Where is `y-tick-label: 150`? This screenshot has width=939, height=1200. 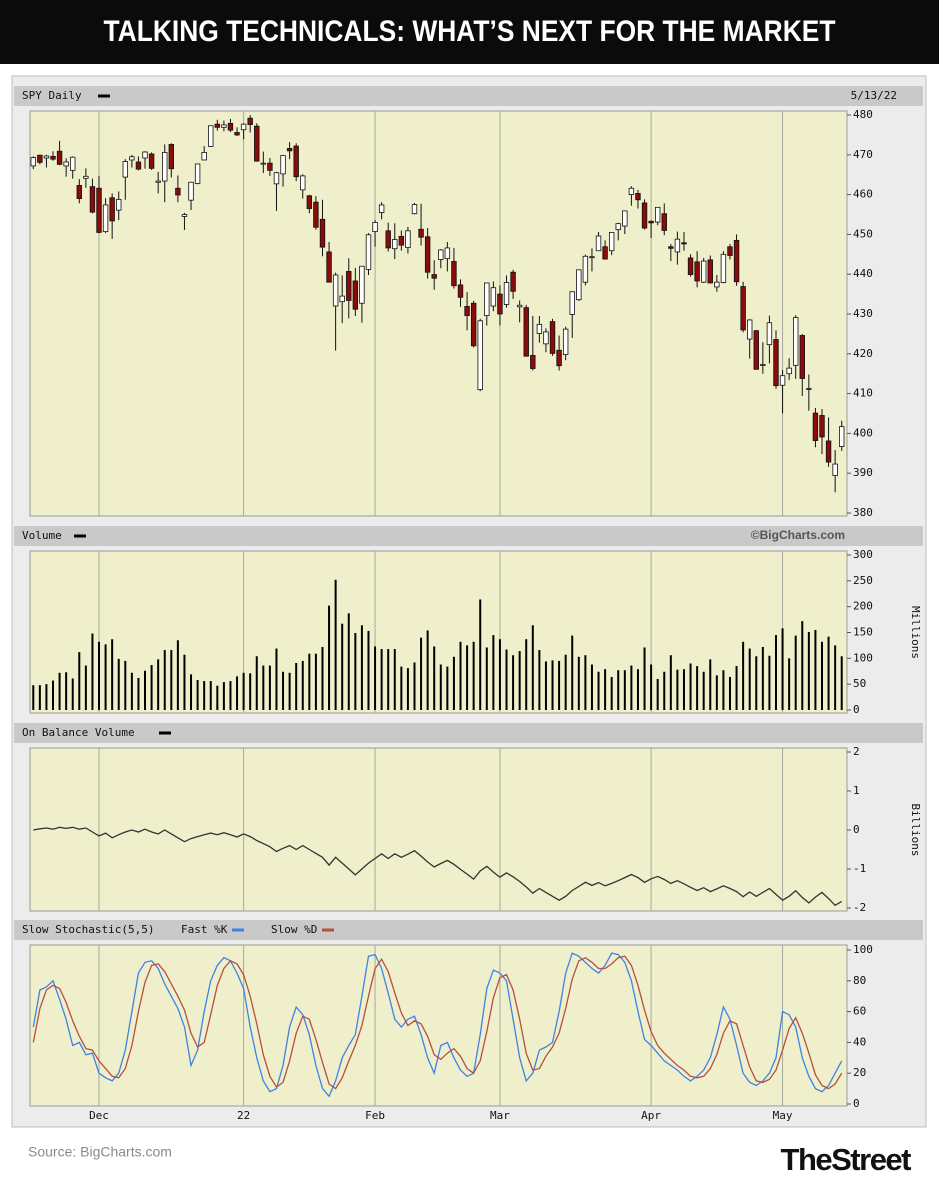 y-tick-label: 150 is located at coordinates (863, 632).